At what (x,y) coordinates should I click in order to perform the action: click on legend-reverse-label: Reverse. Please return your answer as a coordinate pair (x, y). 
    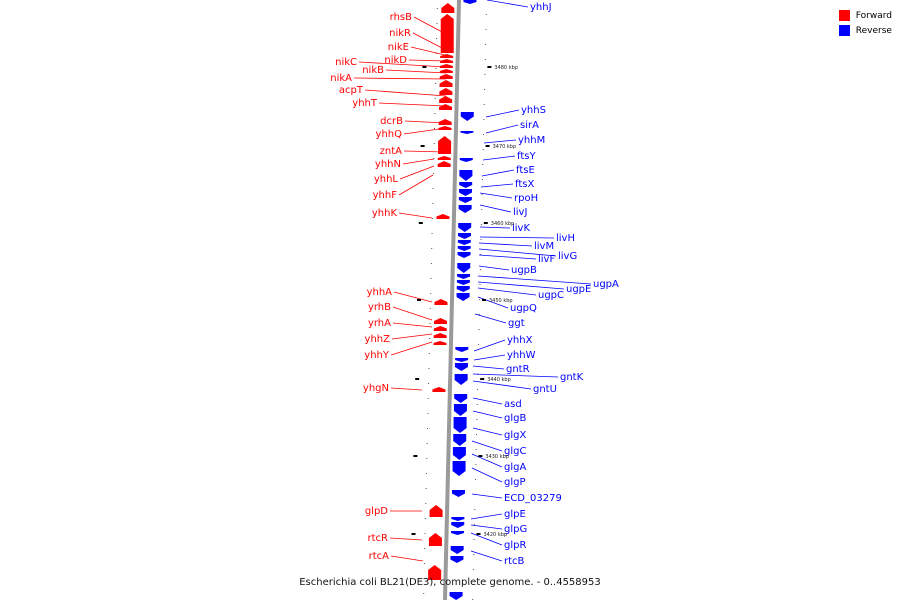
    Looking at the image, I should click on (873, 30).